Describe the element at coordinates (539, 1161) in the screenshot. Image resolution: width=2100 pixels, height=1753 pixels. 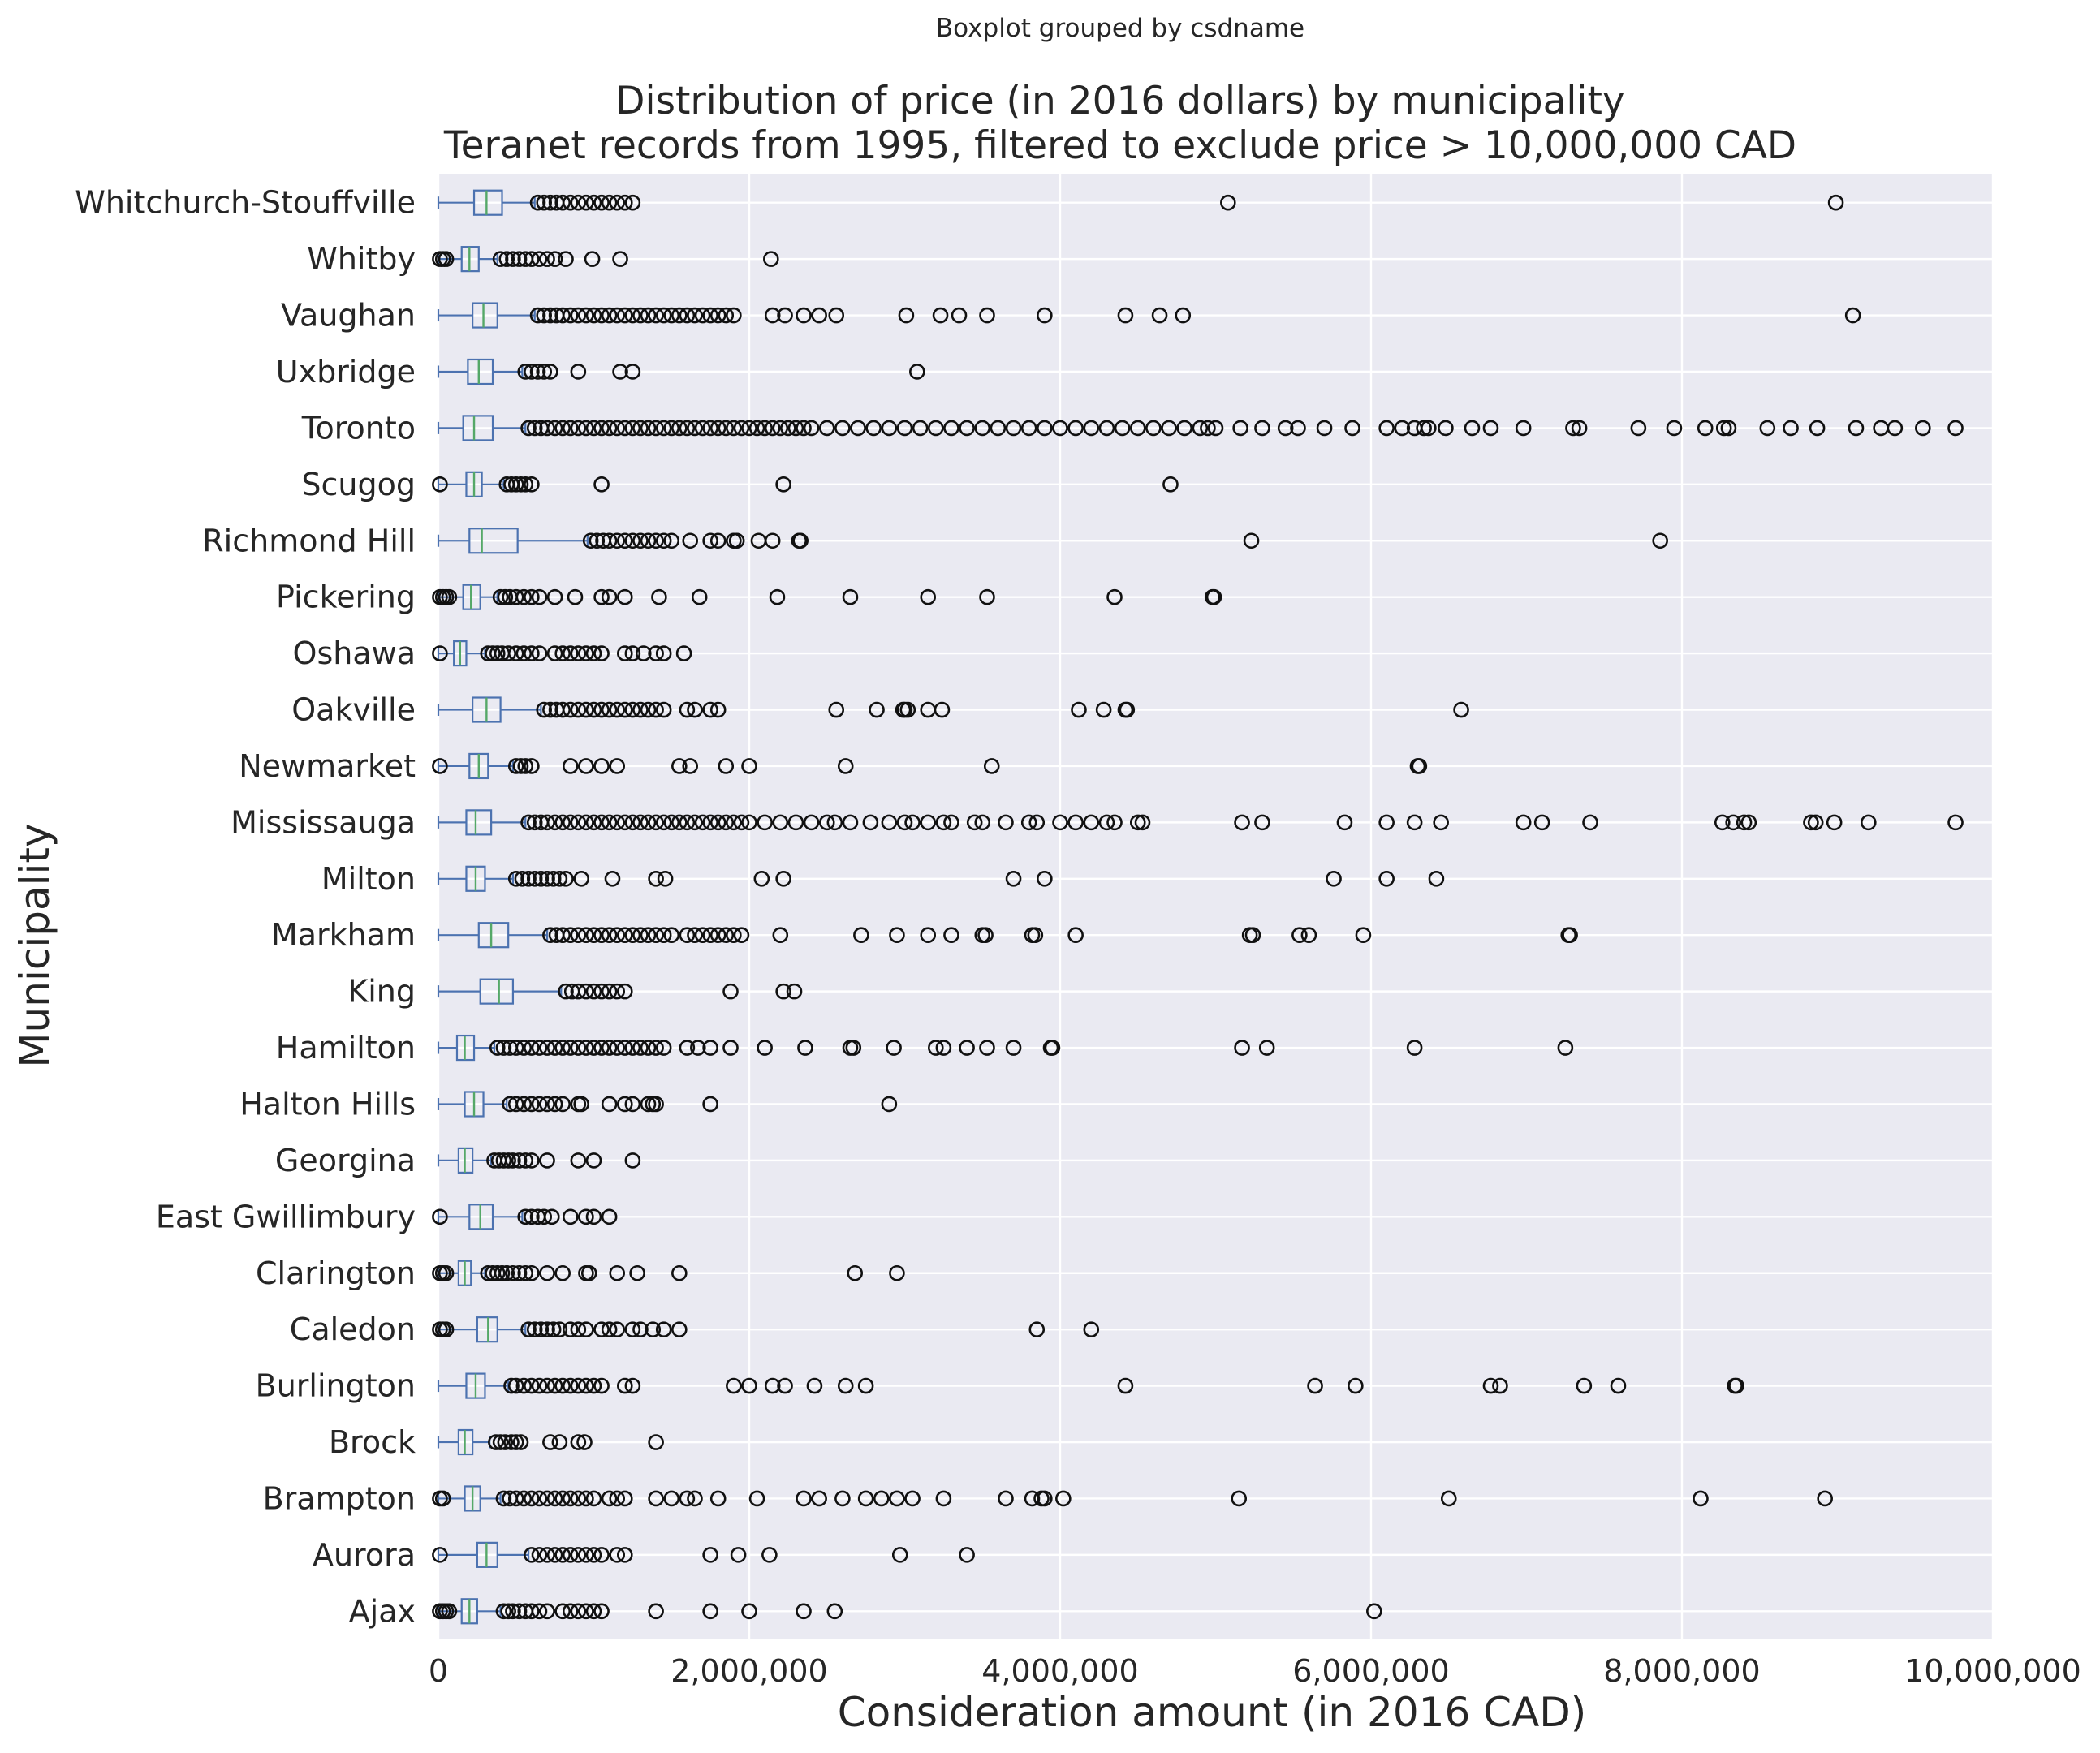
I see `box-group-georgina` at that location.